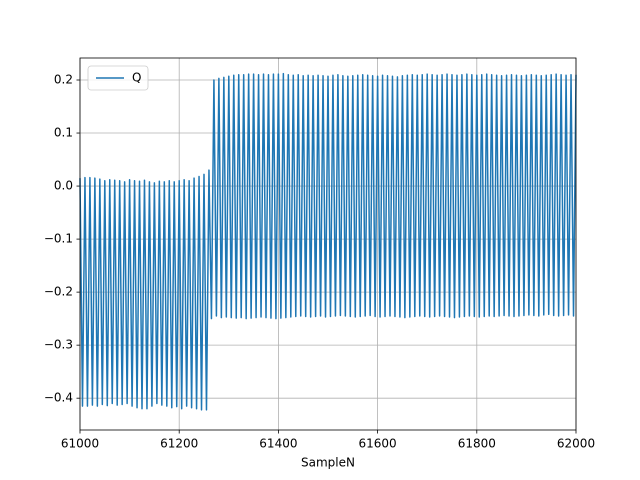 The height and width of the screenshot is (480, 640). What do you see at coordinates (136, 78) in the screenshot?
I see `legend-label: Q` at bounding box center [136, 78].